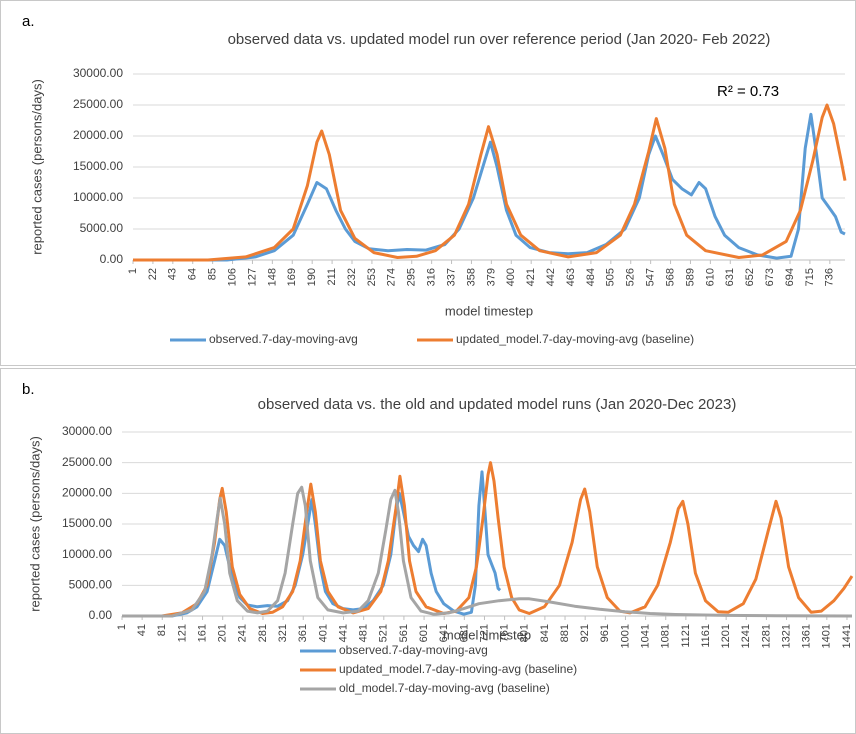  Describe the element at coordinates (726, 636) in the screenshot. I see `x-tick-label: 1201` at that location.